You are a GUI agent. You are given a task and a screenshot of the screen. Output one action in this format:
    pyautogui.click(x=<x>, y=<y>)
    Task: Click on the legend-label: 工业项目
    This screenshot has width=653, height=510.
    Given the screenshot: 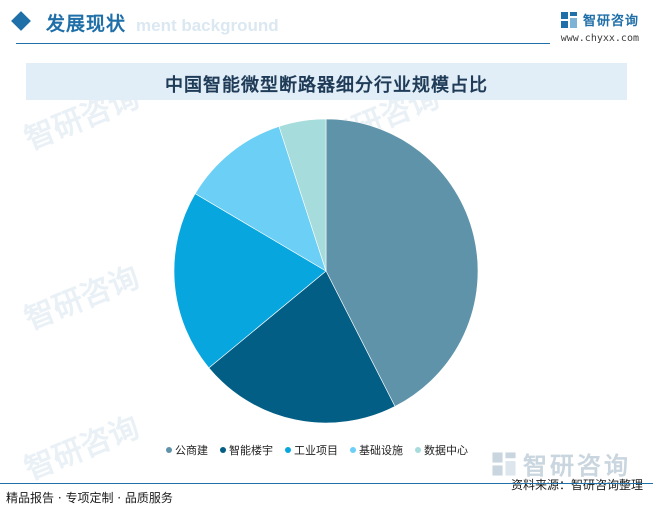 What is the action you would take?
    pyautogui.click(x=316, y=450)
    